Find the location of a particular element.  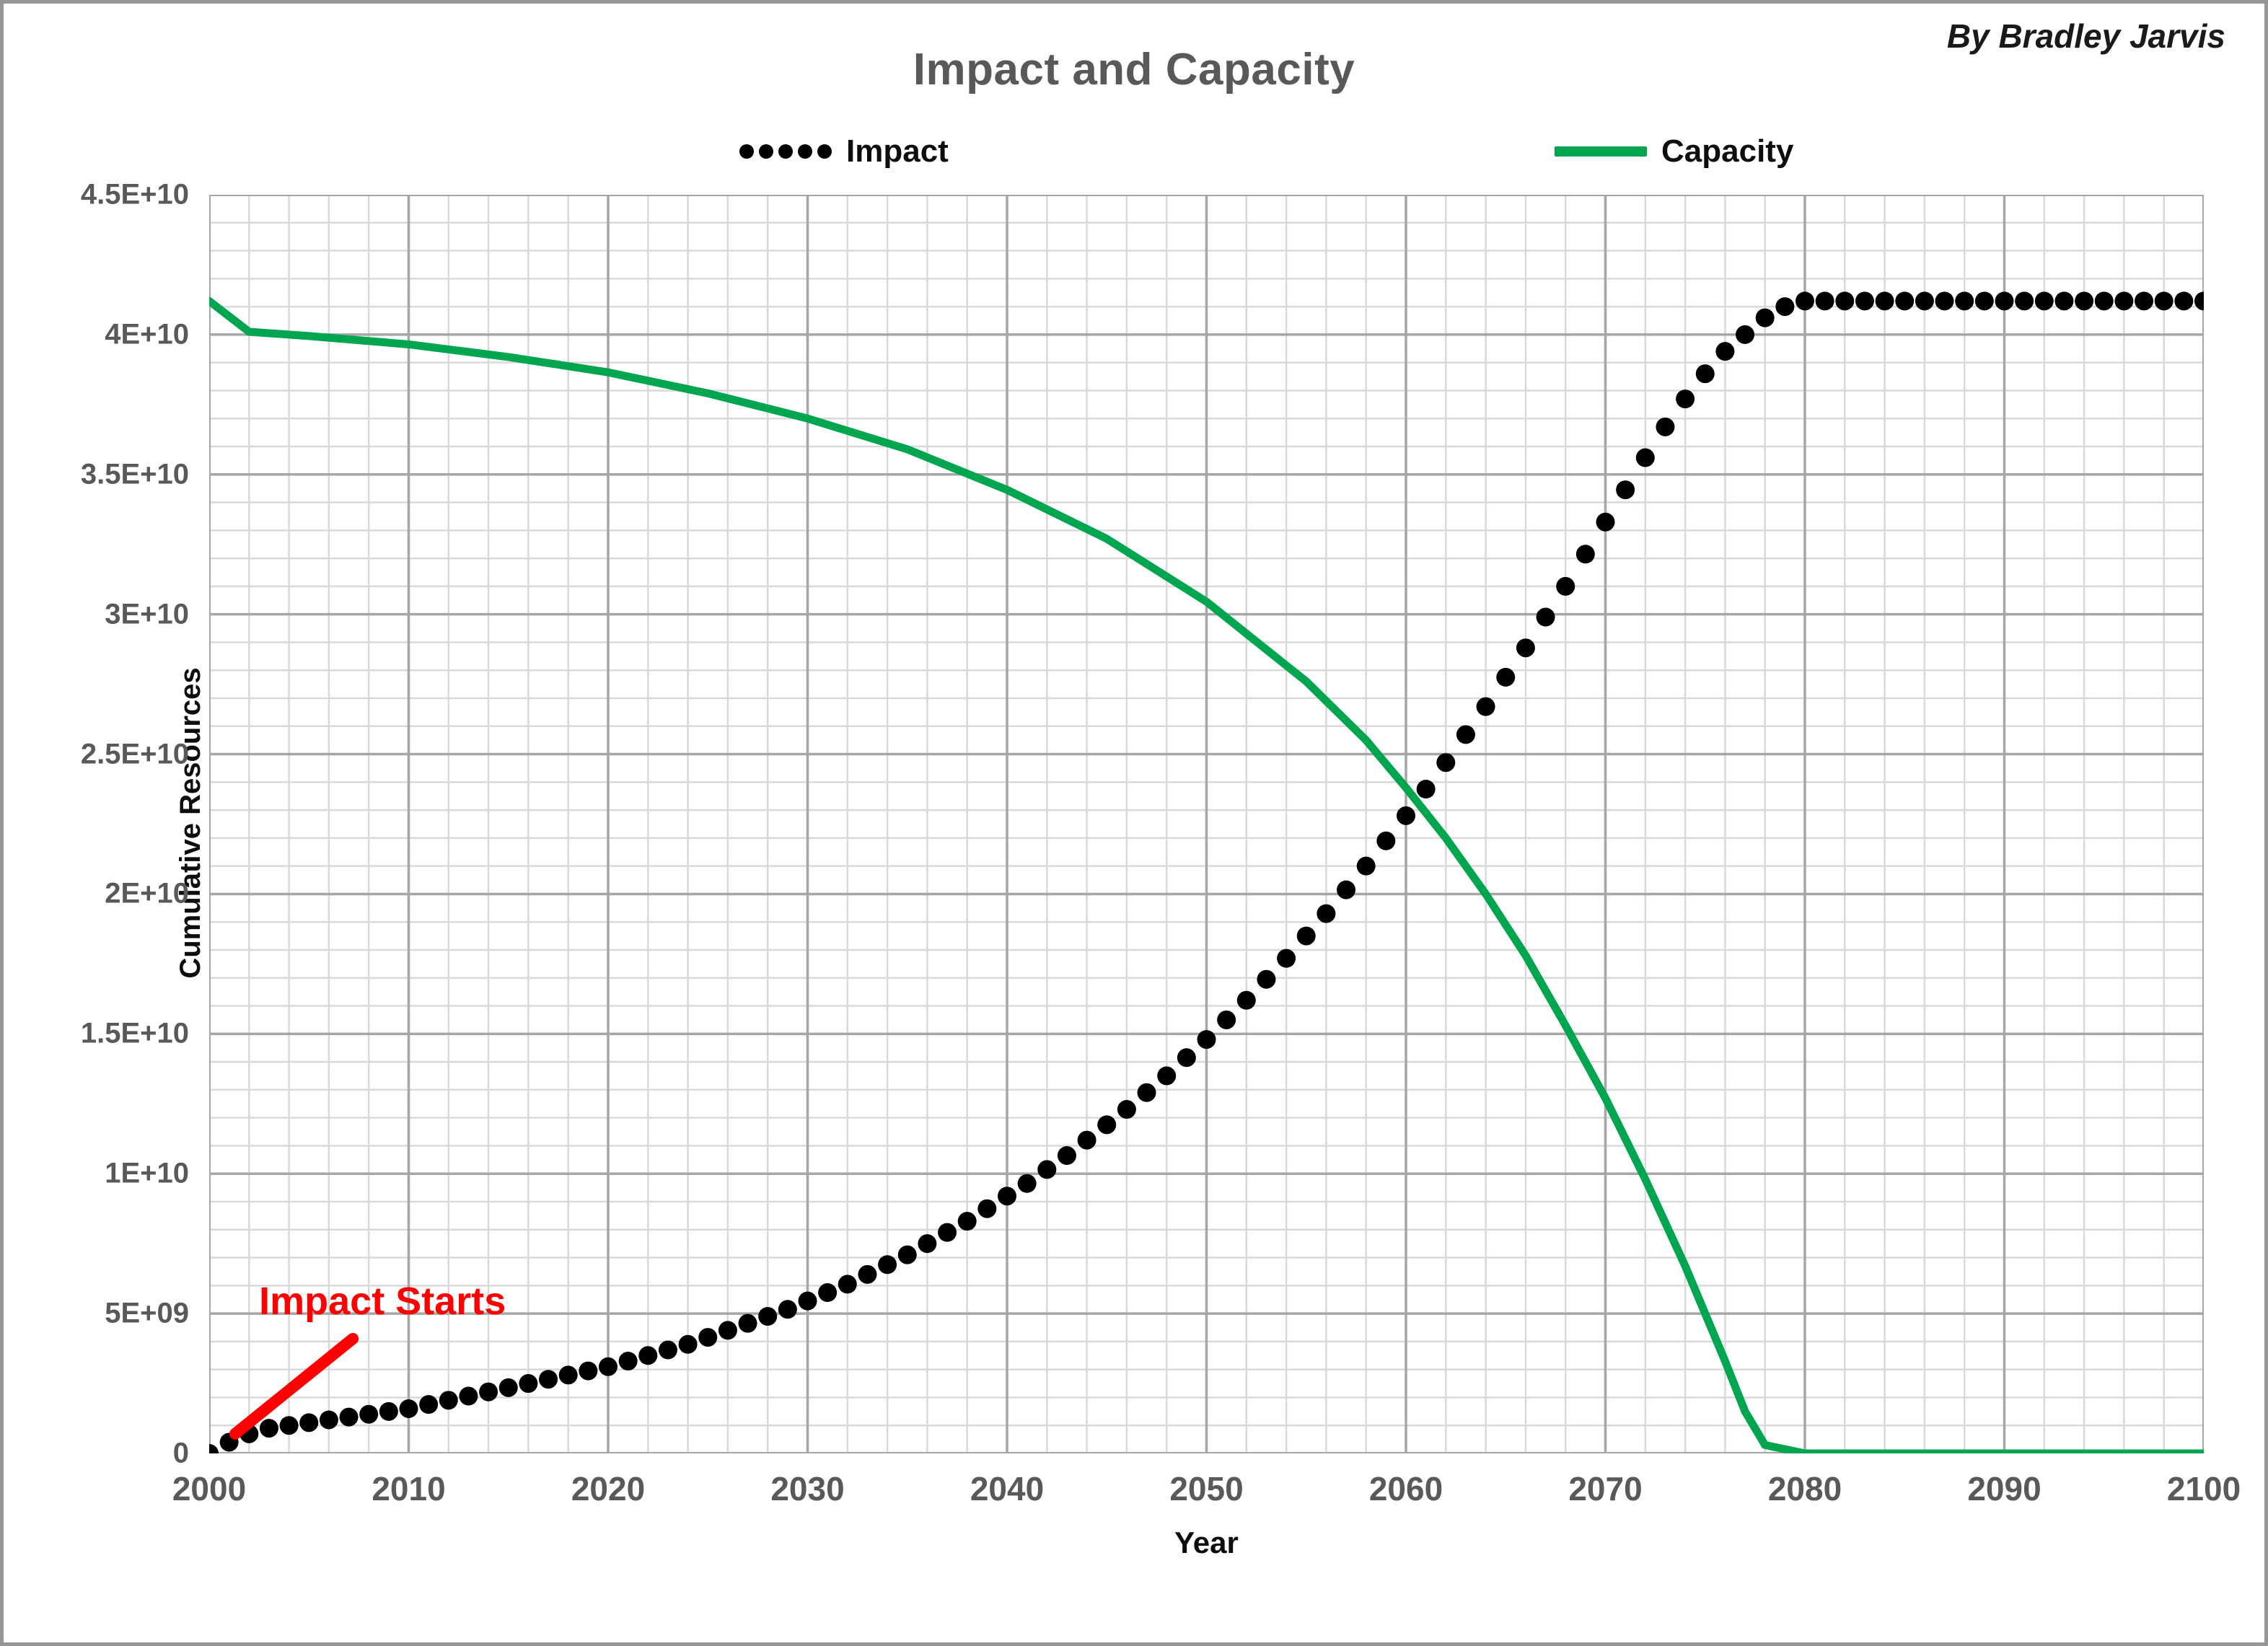

solid-line-swatch-icon is located at coordinates (1601, 151).